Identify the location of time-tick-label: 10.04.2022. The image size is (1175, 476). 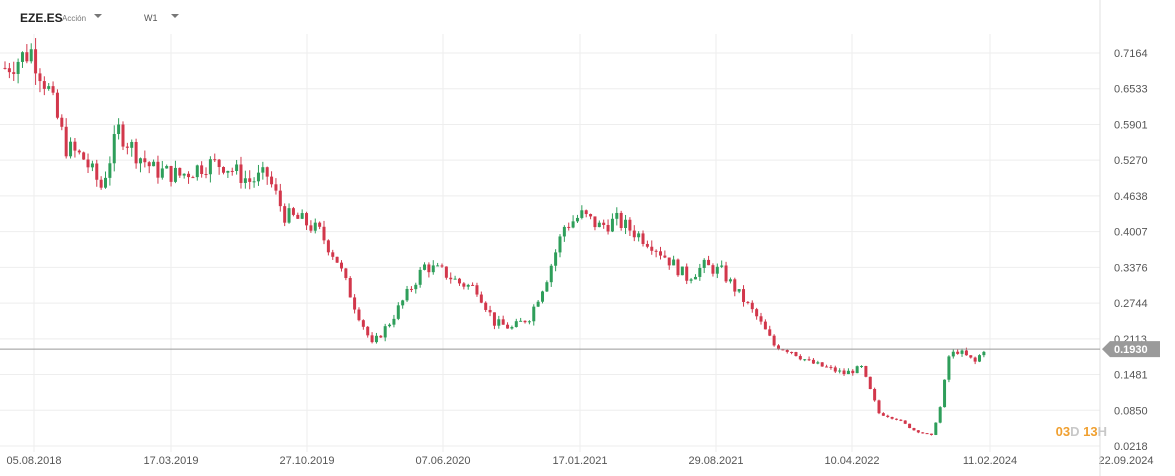
(851, 461).